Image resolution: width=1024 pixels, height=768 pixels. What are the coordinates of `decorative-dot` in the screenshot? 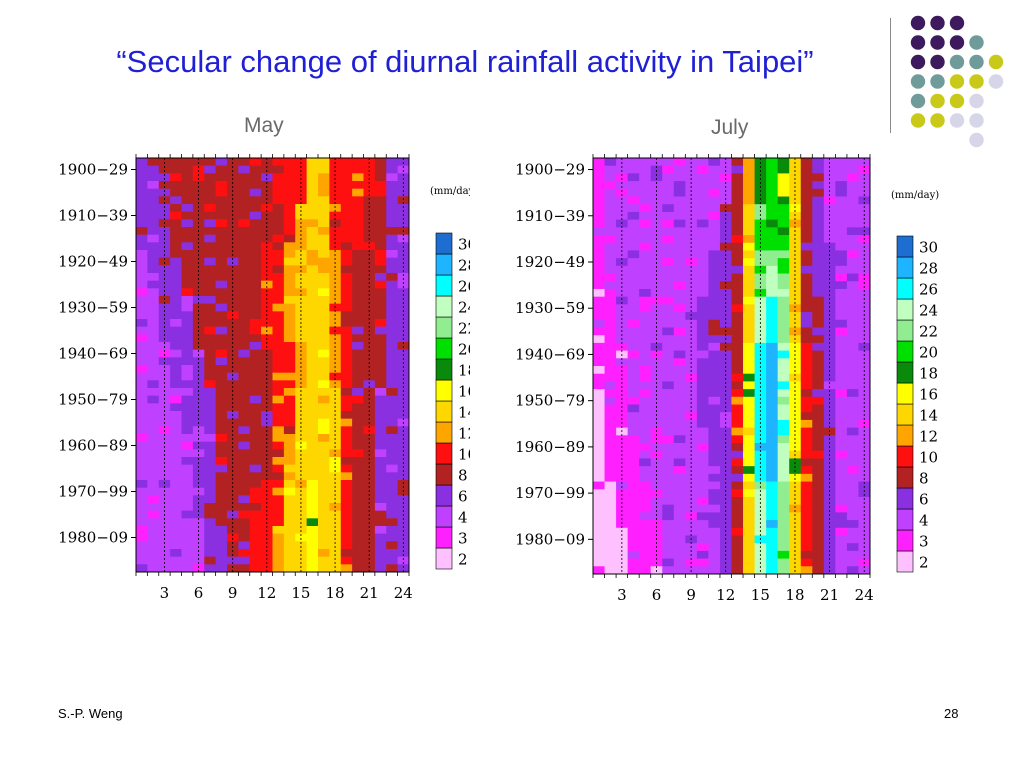 It's located at (937, 120).